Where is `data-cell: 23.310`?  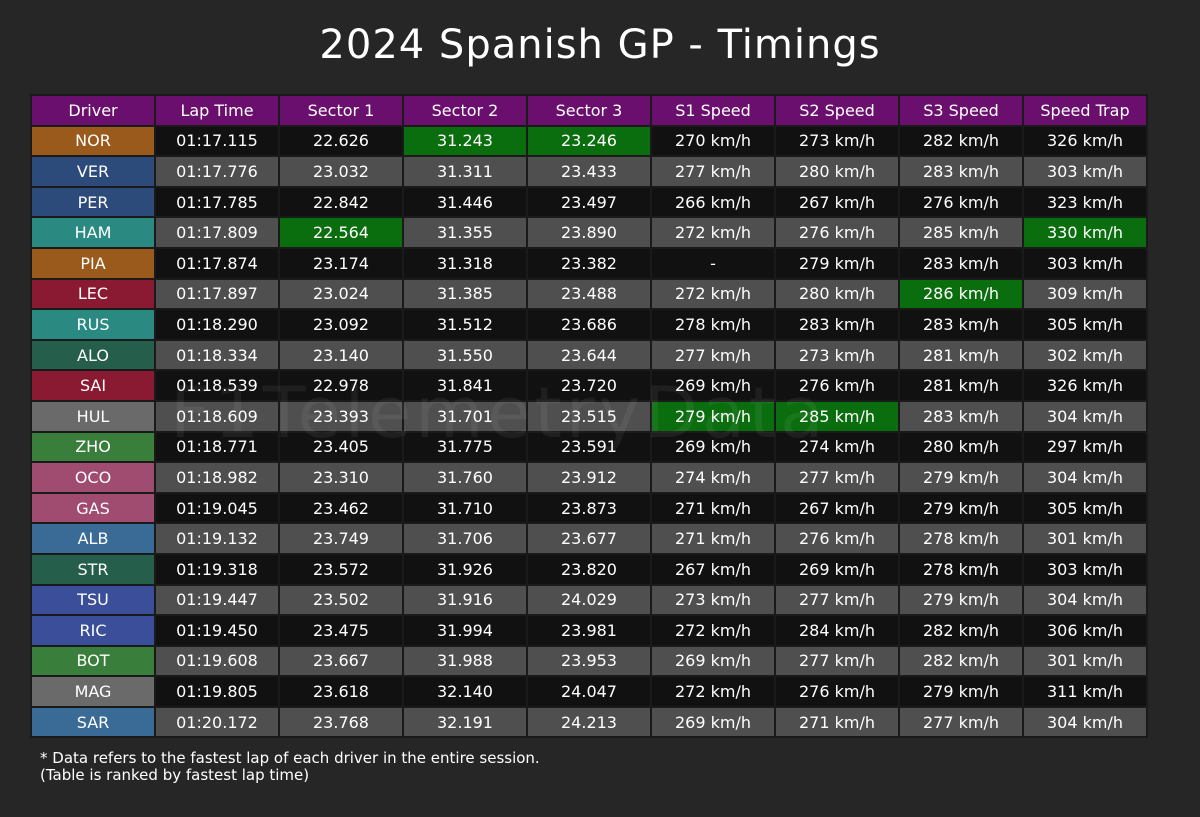 data-cell: 23.310 is located at coordinates (341, 477).